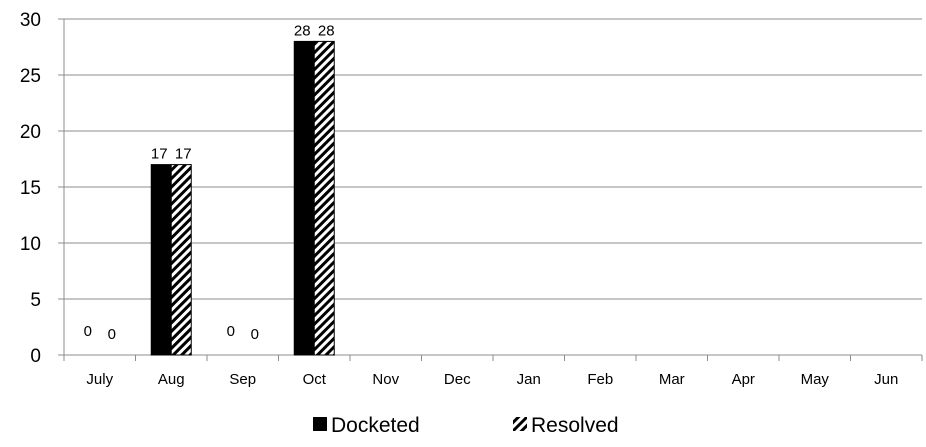  Describe the element at coordinates (35, 356) in the screenshot. I see `y-tick-label: 0` at that location.